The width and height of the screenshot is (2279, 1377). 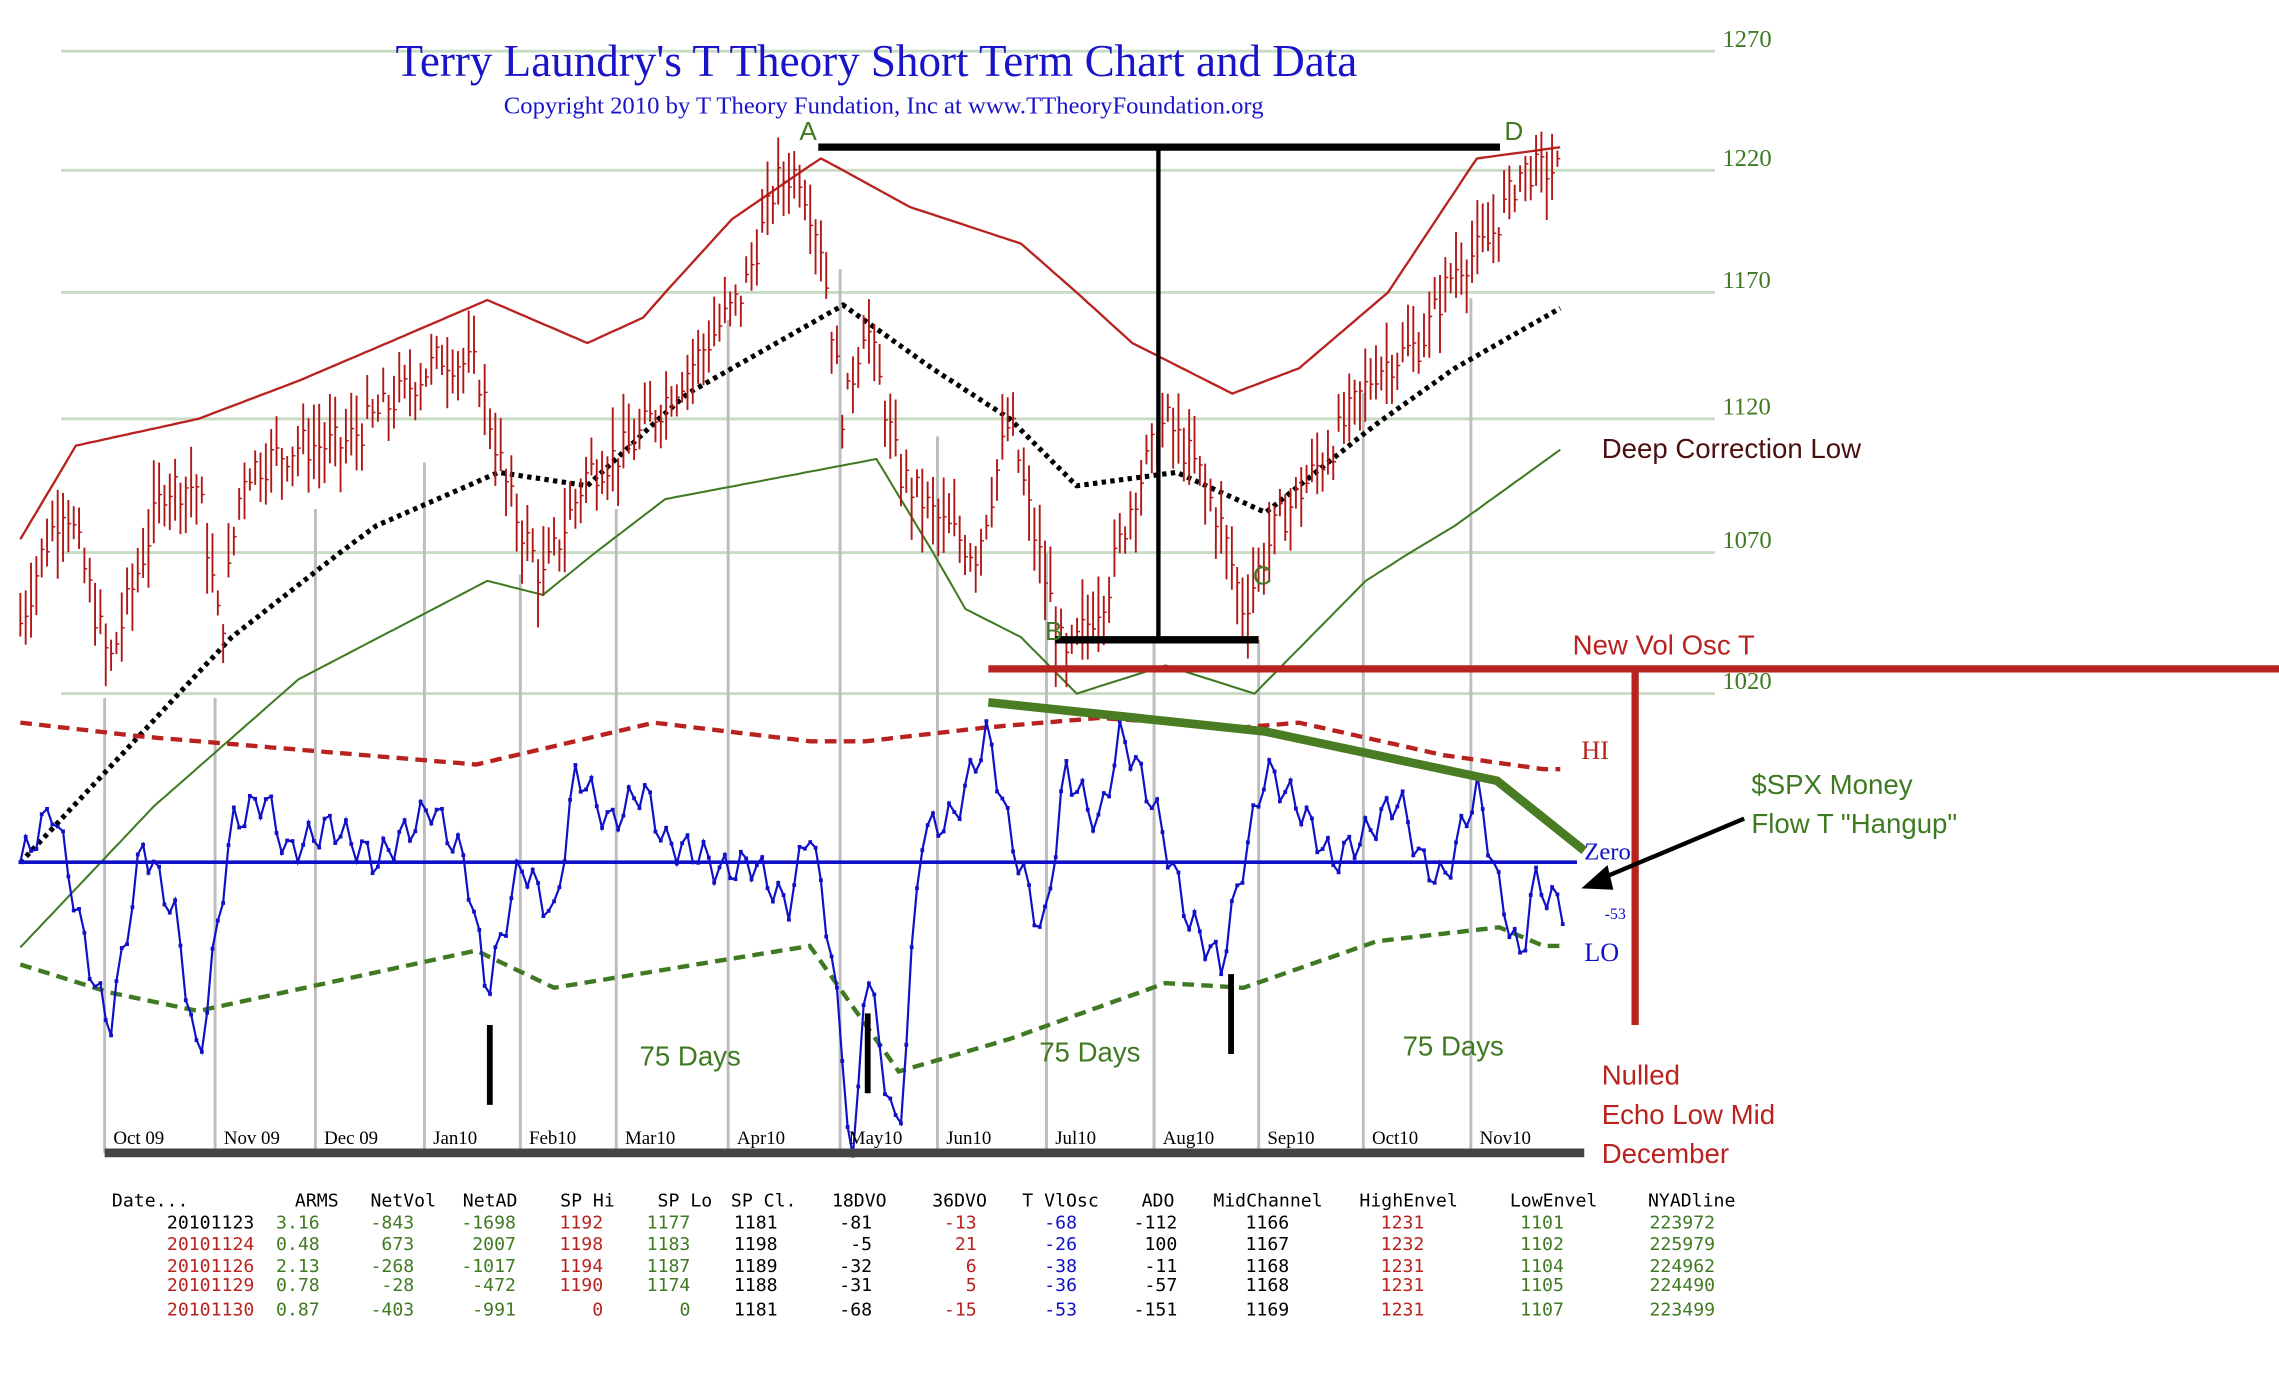 What do you see at coordinates (581, 1222) in the screenshot?
I see `table-cell: 1192` at bounding box center [581, 1222].